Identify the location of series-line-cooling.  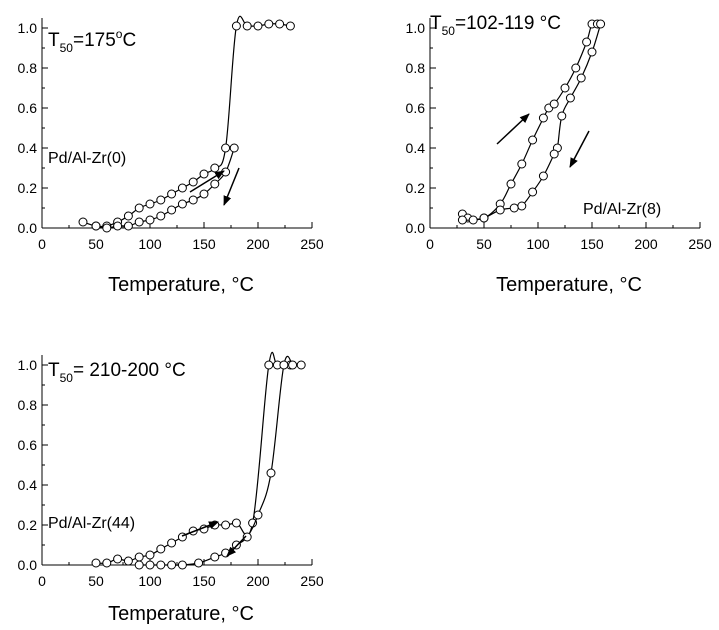
(216, 460).